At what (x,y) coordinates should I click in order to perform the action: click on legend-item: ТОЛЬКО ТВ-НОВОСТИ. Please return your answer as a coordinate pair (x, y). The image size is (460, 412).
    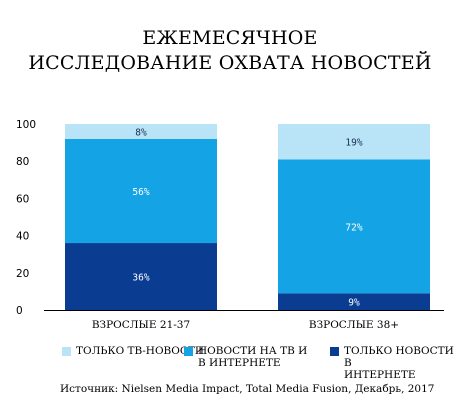
    Looking at the image, I should click on (133, 351).